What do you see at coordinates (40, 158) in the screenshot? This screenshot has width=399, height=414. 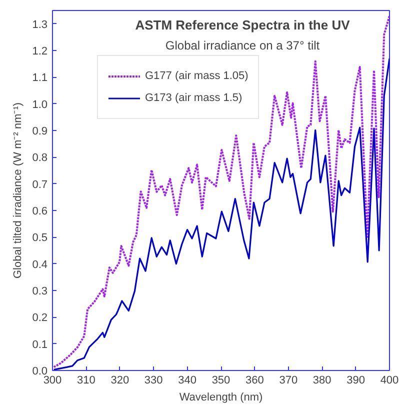 I see `y-tick-label: 0.8` at bounding box center [40, 158].